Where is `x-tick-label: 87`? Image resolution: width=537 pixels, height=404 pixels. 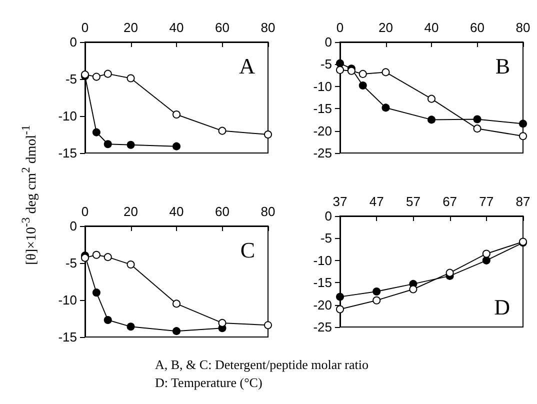 x-tick-label: 87 is located at coordinates (523, 201).